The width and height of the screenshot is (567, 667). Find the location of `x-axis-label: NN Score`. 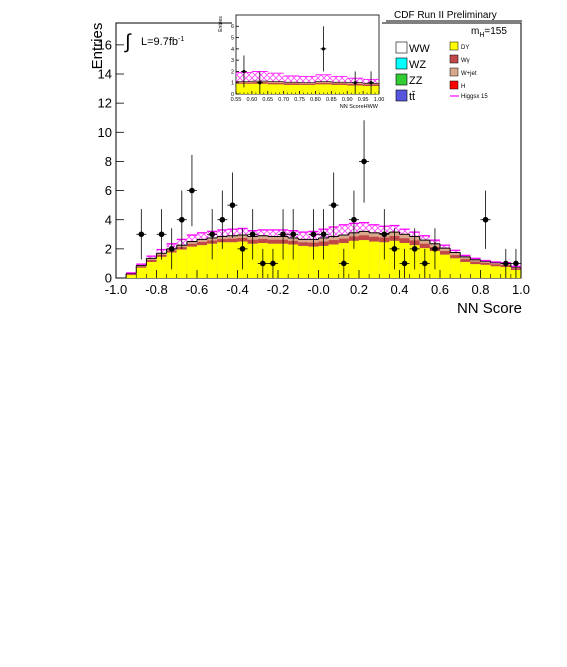

x-axis-label: NN Score is located at coordinates (489, 308).